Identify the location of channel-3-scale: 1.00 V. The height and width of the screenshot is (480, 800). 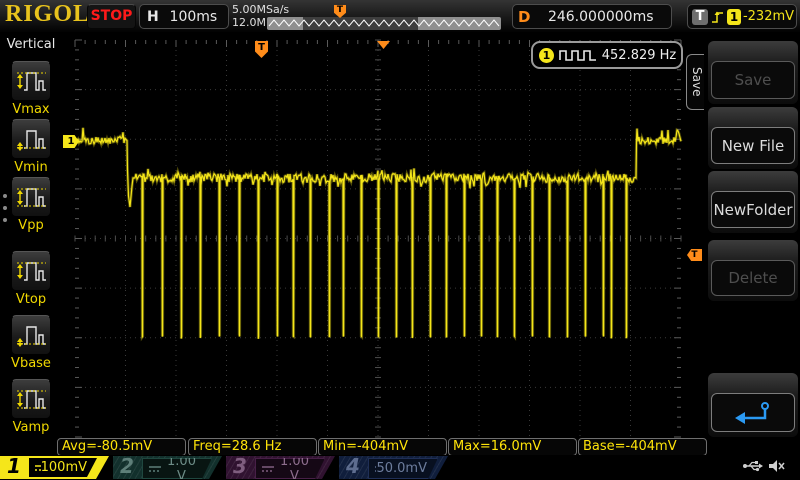
(294, 466).